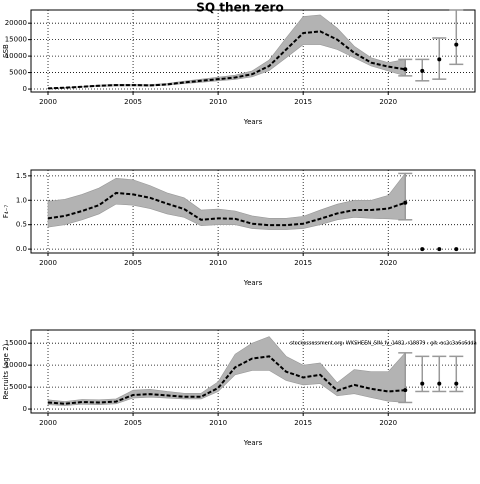  What do you see at coordinates (6, 371) in the screenshot?
I see `y-axis-label: Recruits (age 2)` at bounding box center [6, 371].